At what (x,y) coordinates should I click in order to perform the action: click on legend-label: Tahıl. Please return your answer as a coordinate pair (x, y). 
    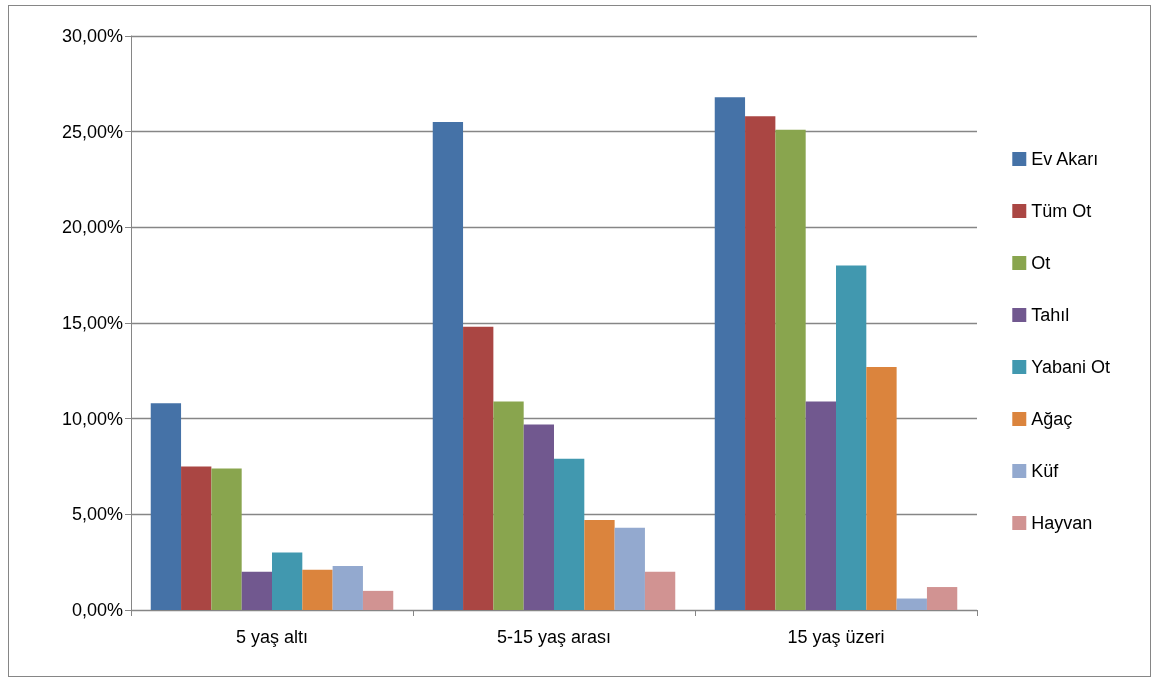
    Looking at the image, I should click on (1050, 315).